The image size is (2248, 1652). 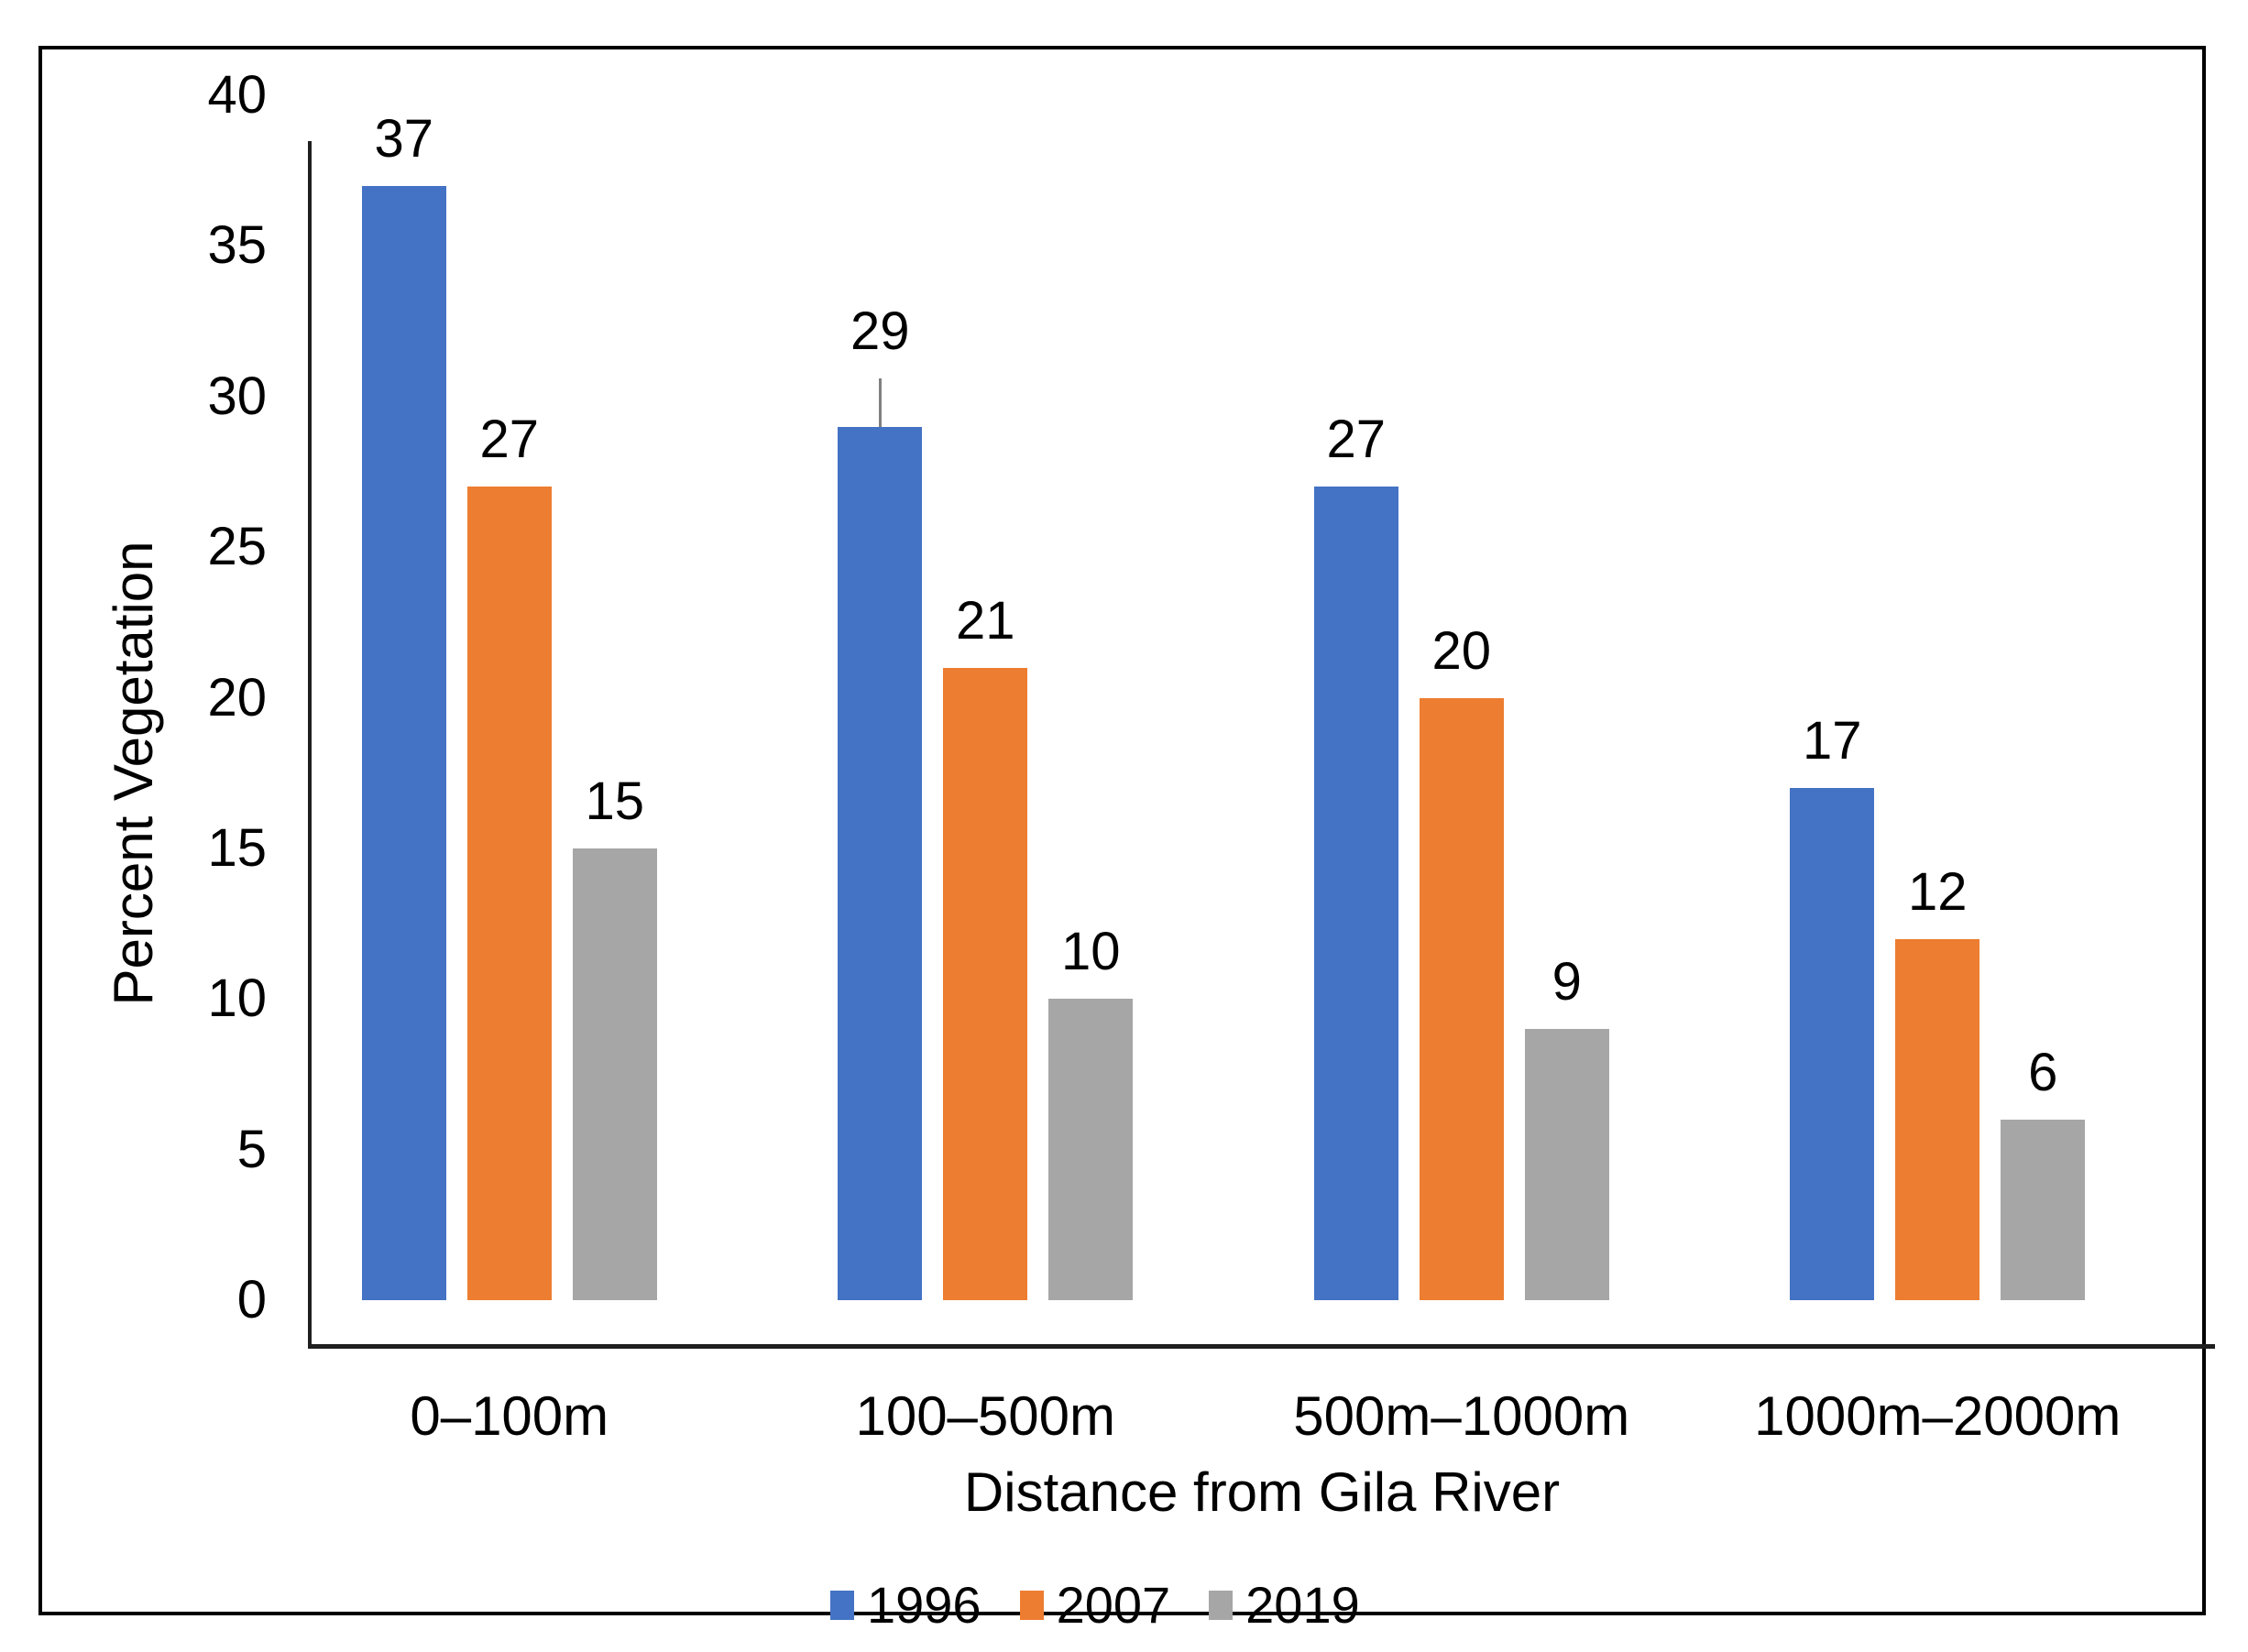 I want to click on data-label-1996-500m–1000m: 27, so click(x=1356, y=440).